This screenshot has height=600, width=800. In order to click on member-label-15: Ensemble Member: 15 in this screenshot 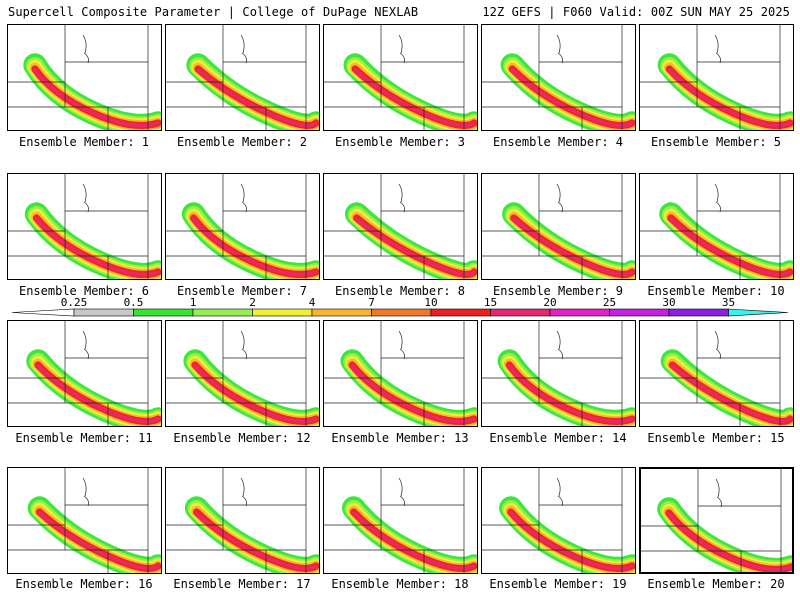, I will do `click(716, 438)`.